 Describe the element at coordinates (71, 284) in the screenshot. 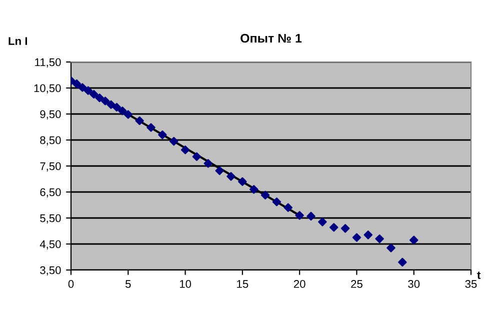

I see `x-tick-label: 0` at that location.